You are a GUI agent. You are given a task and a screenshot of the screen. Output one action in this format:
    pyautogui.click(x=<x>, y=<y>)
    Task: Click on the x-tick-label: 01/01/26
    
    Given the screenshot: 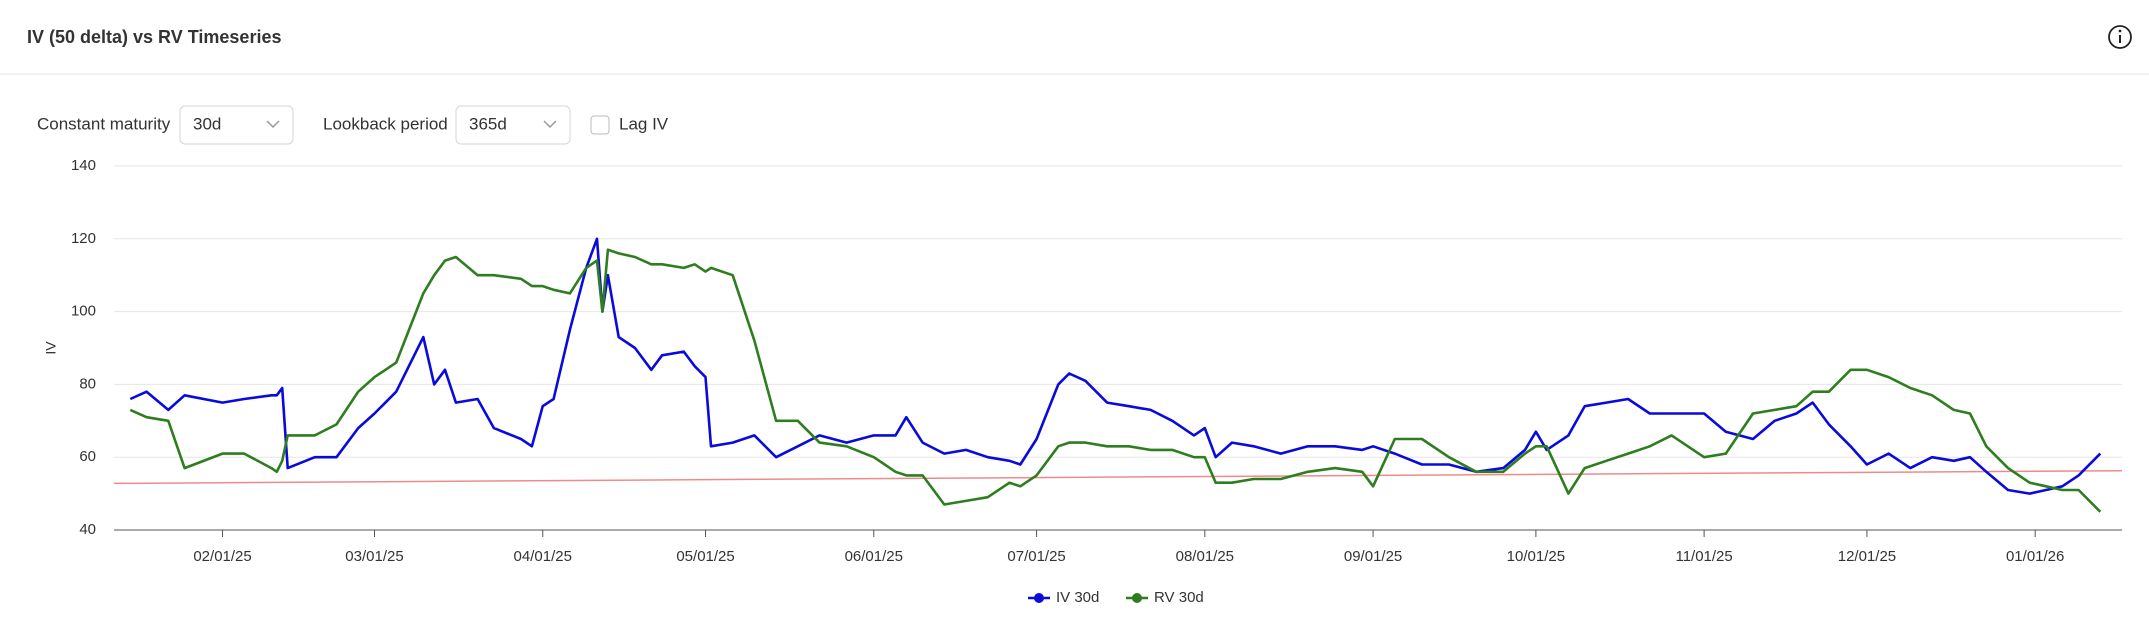 What is the action you would take?
    pyautogui.click(x=2035, y=556)
    